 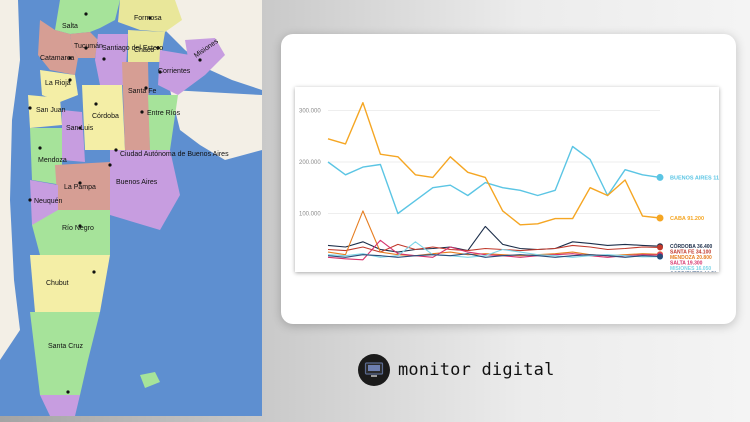 I want to click on label-formosa: Formosa, so click(x=148, y=18).